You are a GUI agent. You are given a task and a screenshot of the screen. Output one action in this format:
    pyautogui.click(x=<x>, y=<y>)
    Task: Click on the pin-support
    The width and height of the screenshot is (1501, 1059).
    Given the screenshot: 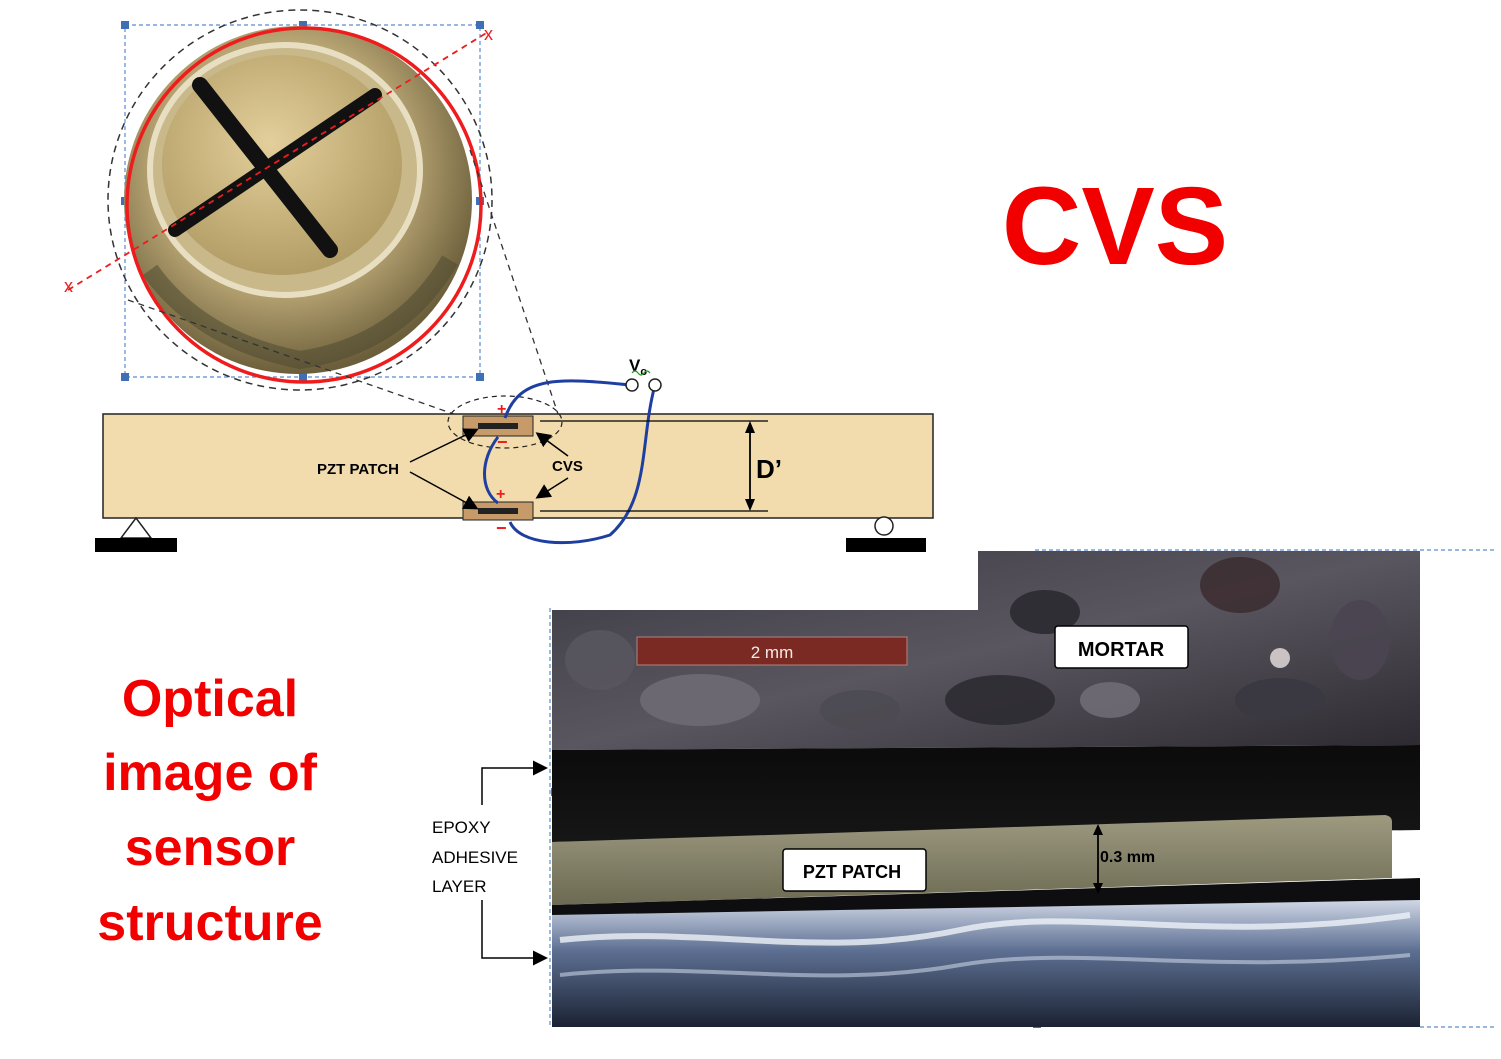 What is the action you would take?
    pyautogui.click(x=136, y=527)
    